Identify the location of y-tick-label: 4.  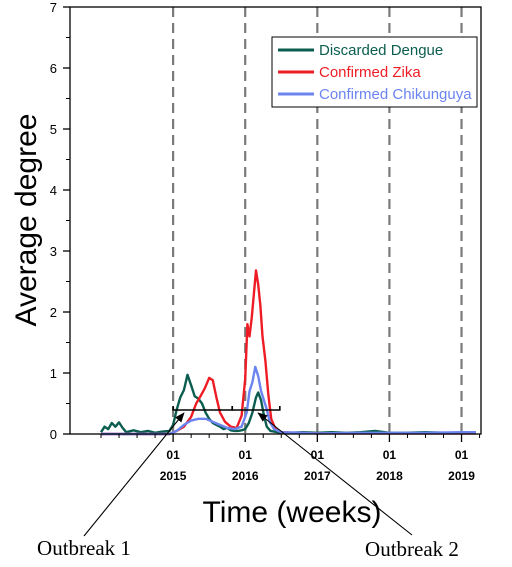
(53, 190).